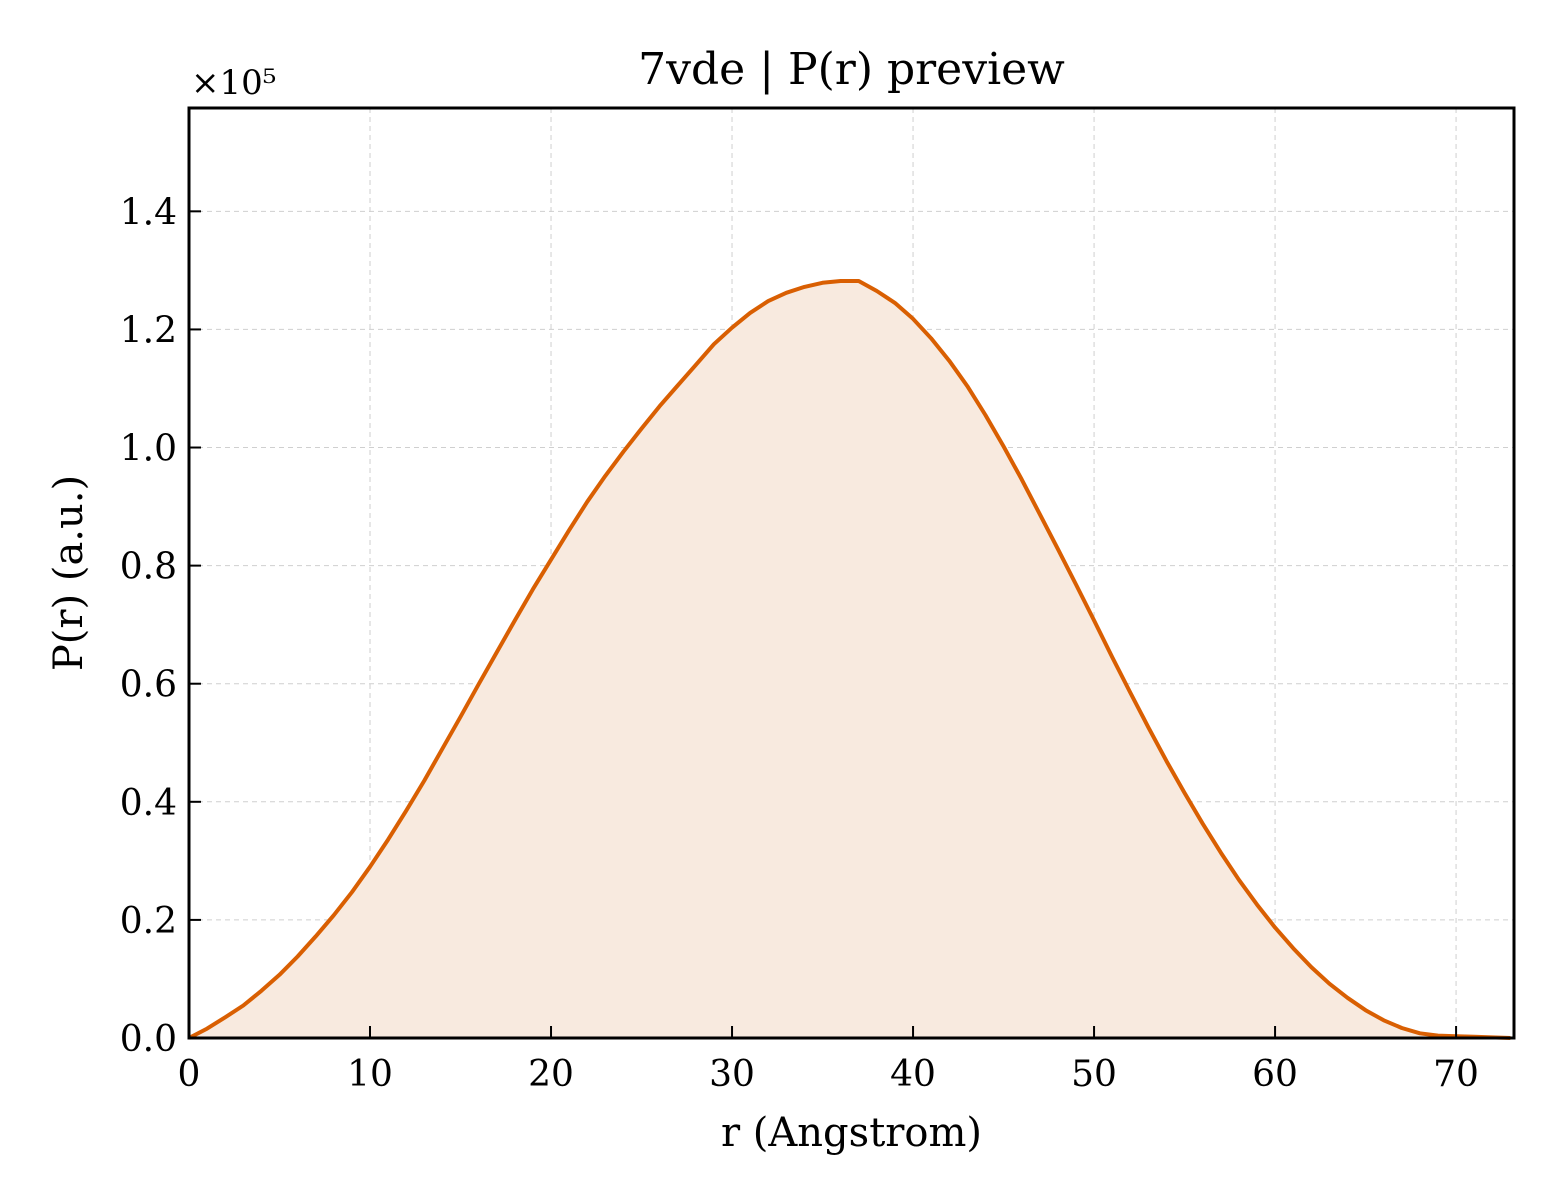 The image size is (1560, 1200). Describe the element at coordinates (1456, 1074) in the screenshot. I see `x-tick-label: 70` at that location.